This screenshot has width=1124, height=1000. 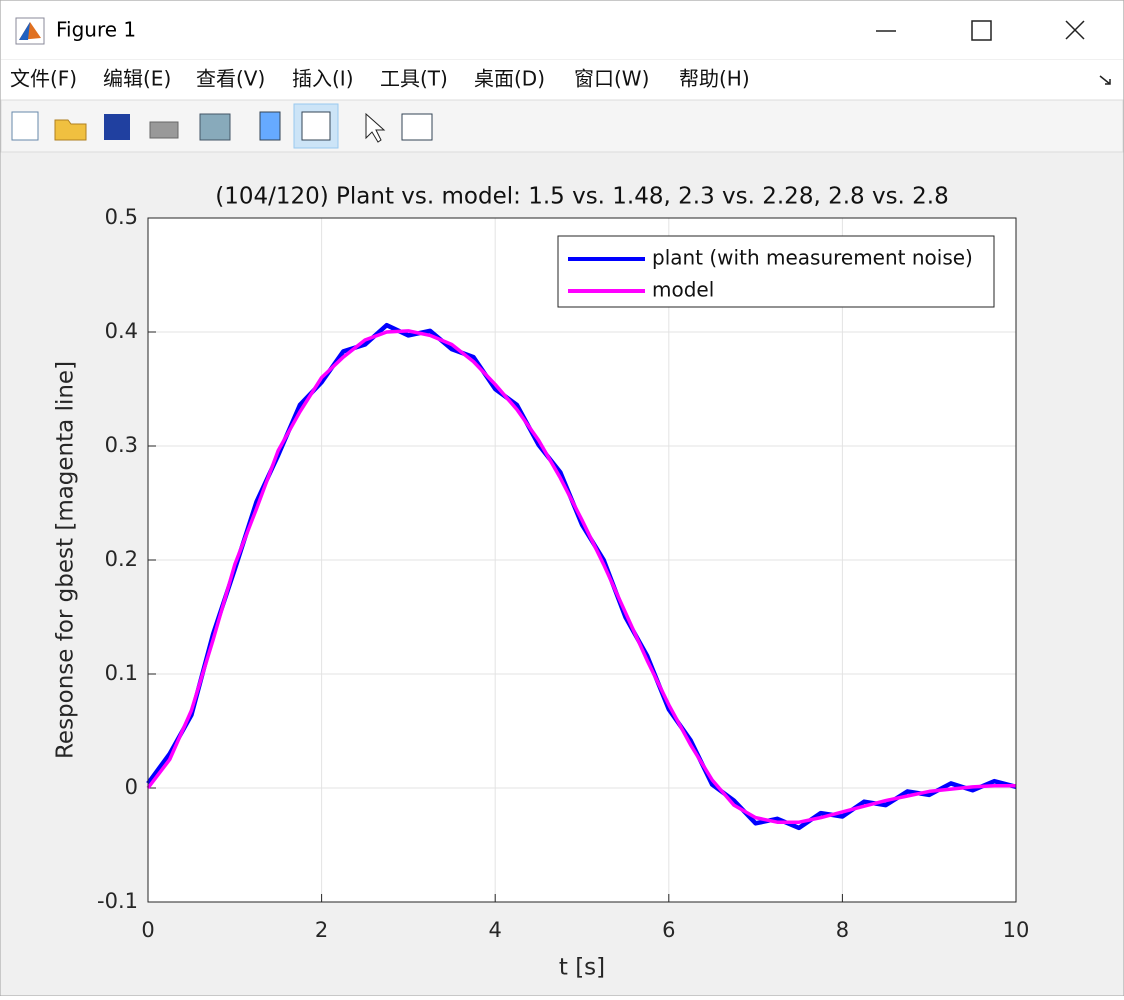 I want to click on x-tick-label: 10, so click(x=1016, y=930).